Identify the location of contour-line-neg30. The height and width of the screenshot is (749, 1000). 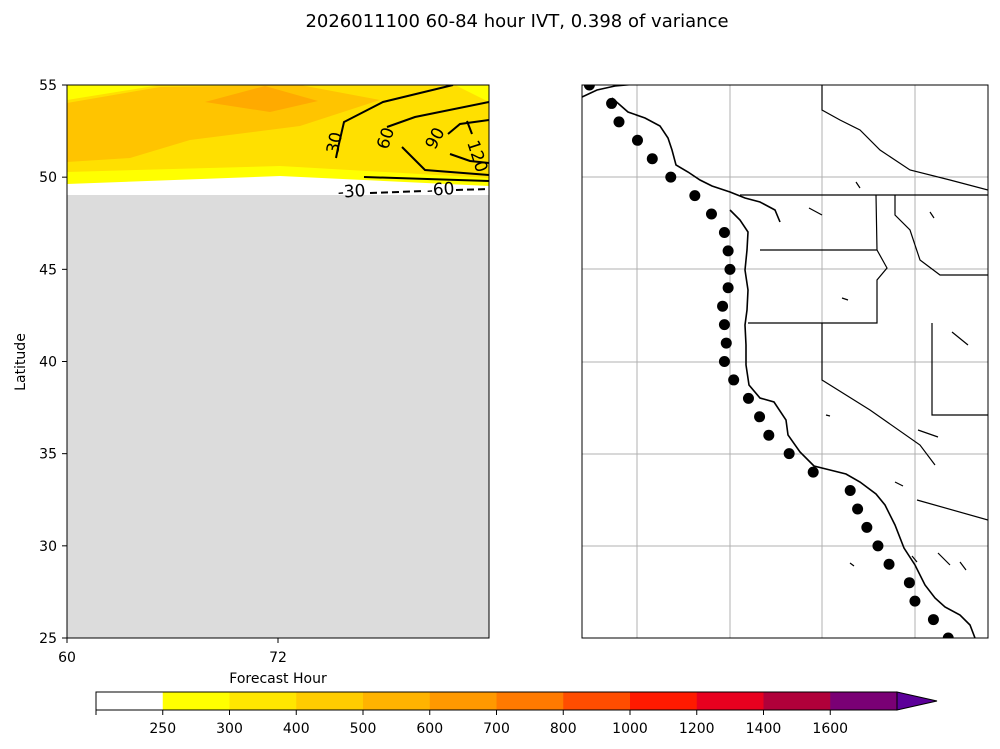
(397, 192).